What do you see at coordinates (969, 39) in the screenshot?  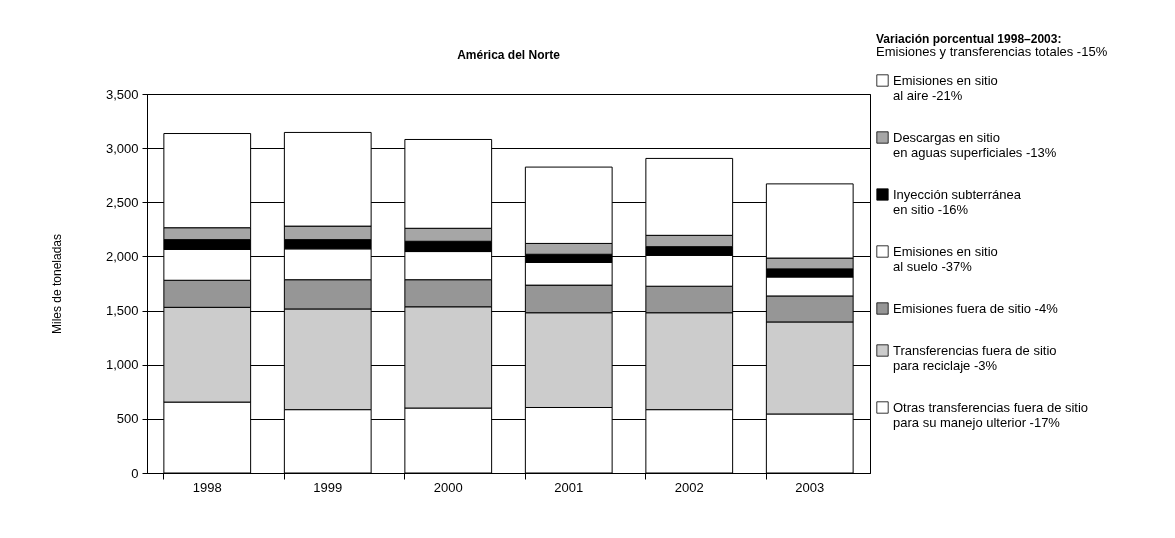 I see `legend-title: Variación porcentual 1998–2003:` at bounding box center [969, 39].